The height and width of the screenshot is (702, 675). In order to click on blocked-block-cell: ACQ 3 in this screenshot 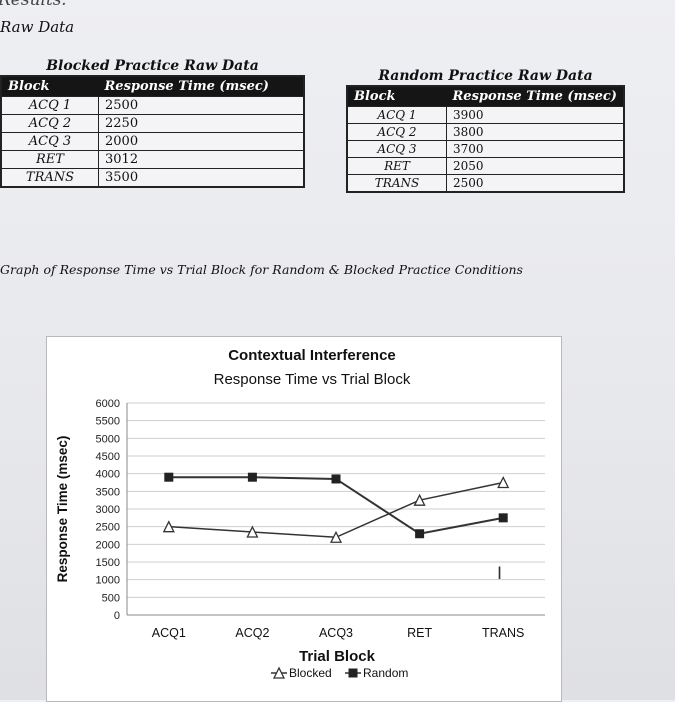, I will do `click(49, 141)`.